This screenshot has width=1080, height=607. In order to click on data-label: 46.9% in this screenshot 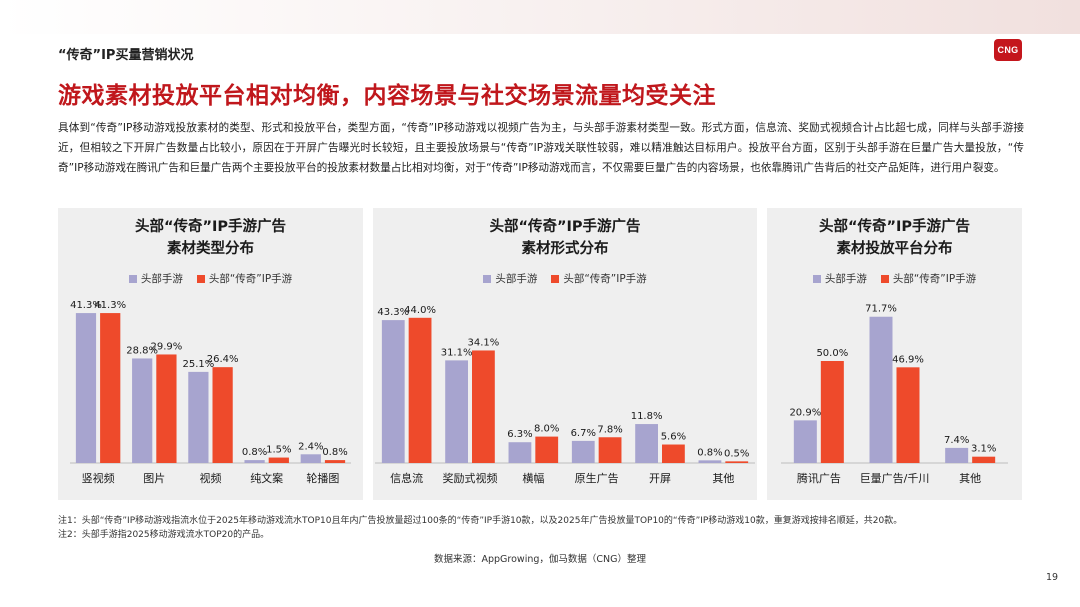, I will do `click(908, 359)`.